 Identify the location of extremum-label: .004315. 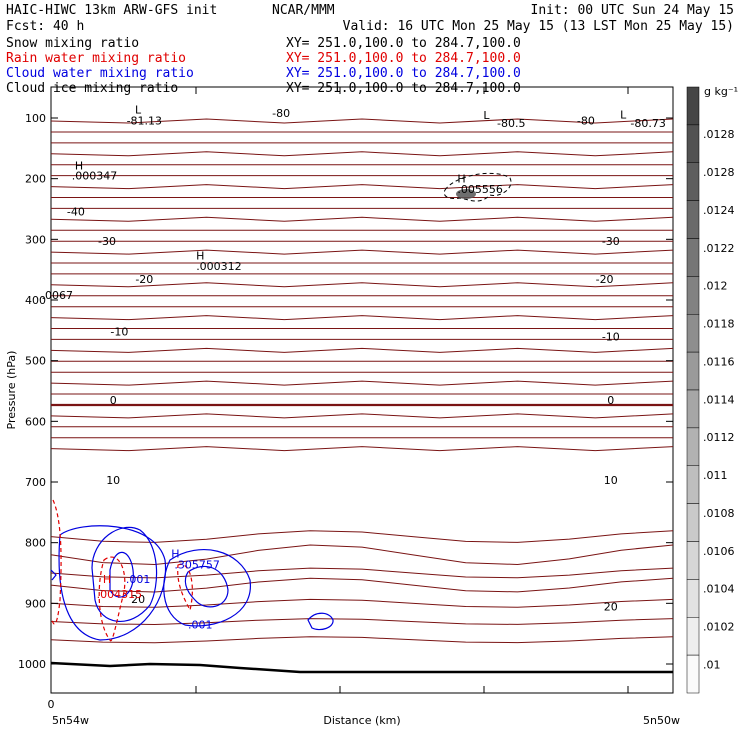
(120, 594).